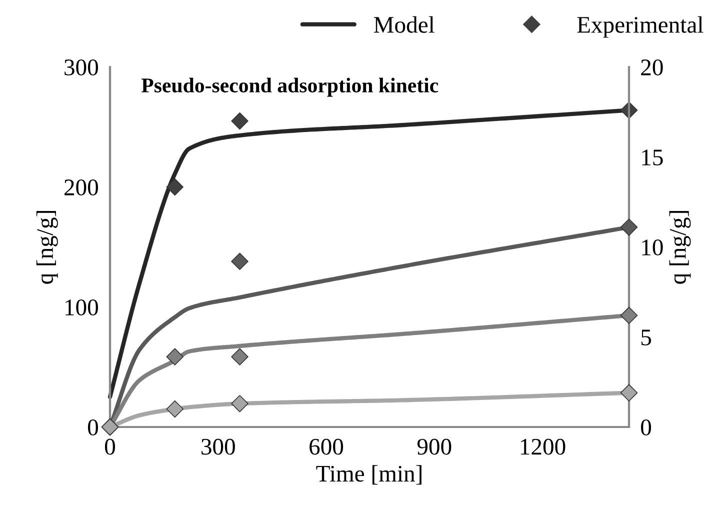 This screenshot has width=725, height=517. Describe the element at coordinates (652, 67) in the screenshot. I see `y2-tick-label: 20` at that location.